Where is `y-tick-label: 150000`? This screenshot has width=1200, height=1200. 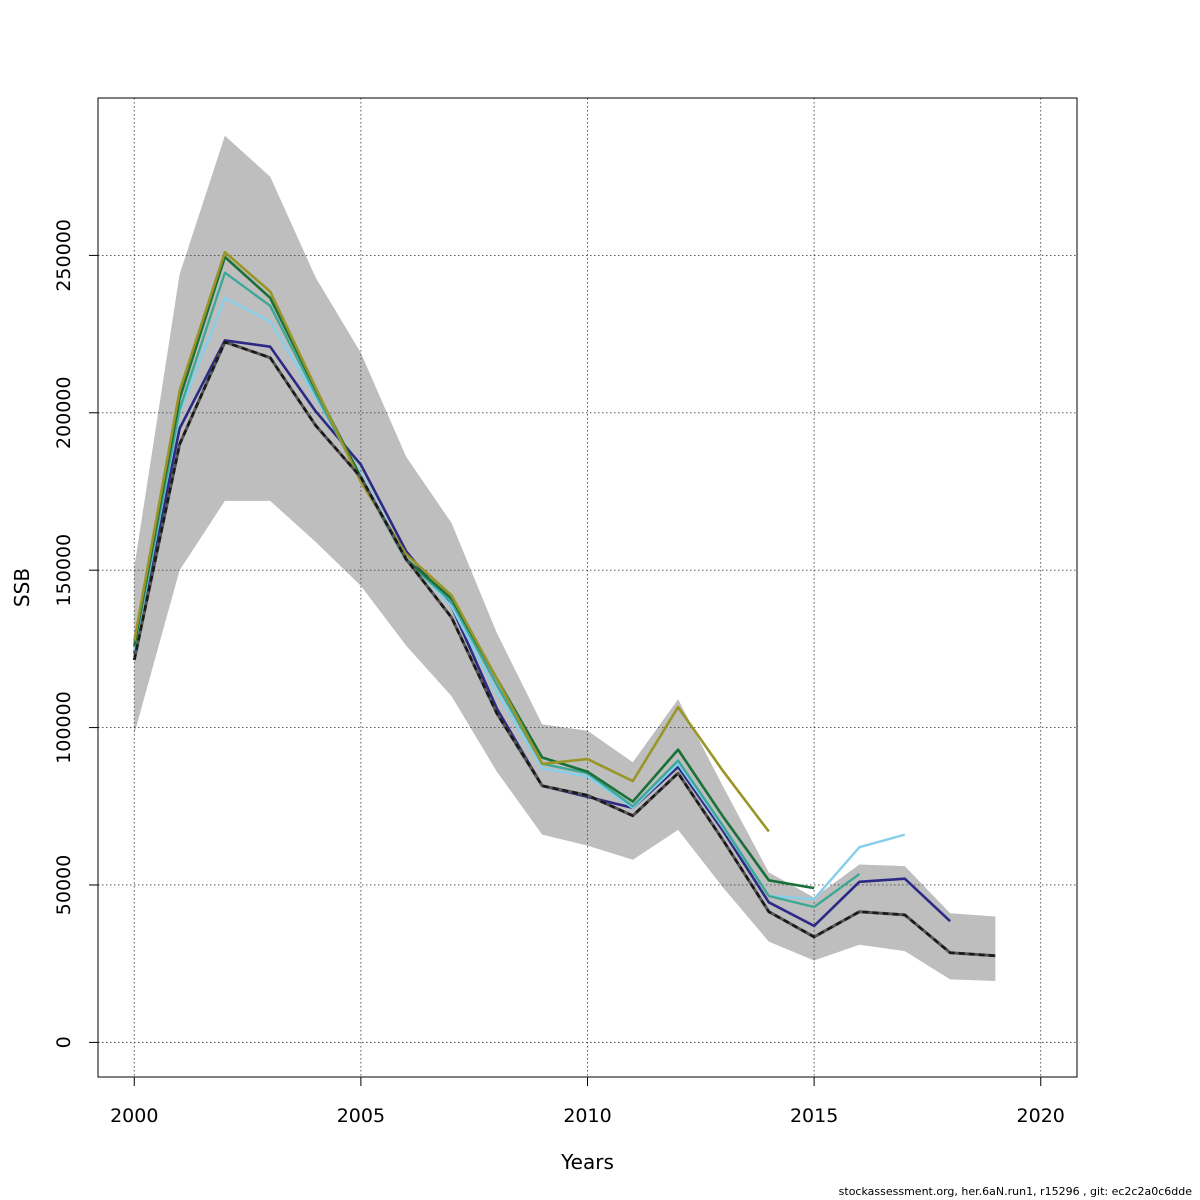
y-tick-label: 150000 is located at coordinates (64, 570).